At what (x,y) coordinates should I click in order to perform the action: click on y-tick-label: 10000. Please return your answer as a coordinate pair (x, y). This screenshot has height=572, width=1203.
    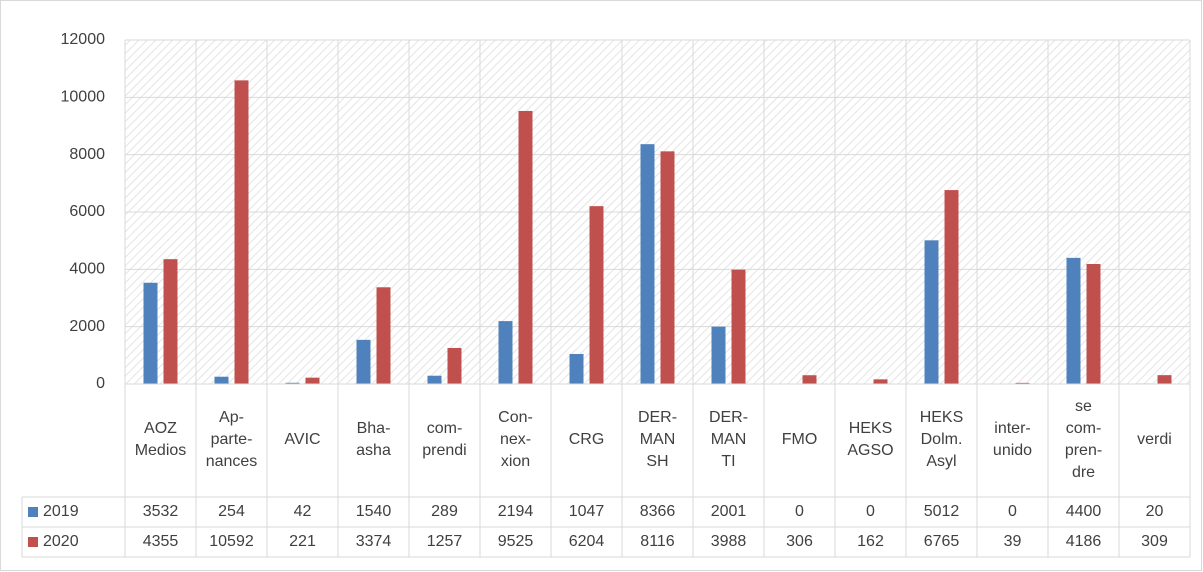
    Looking at the image, I should click on (83, 97).